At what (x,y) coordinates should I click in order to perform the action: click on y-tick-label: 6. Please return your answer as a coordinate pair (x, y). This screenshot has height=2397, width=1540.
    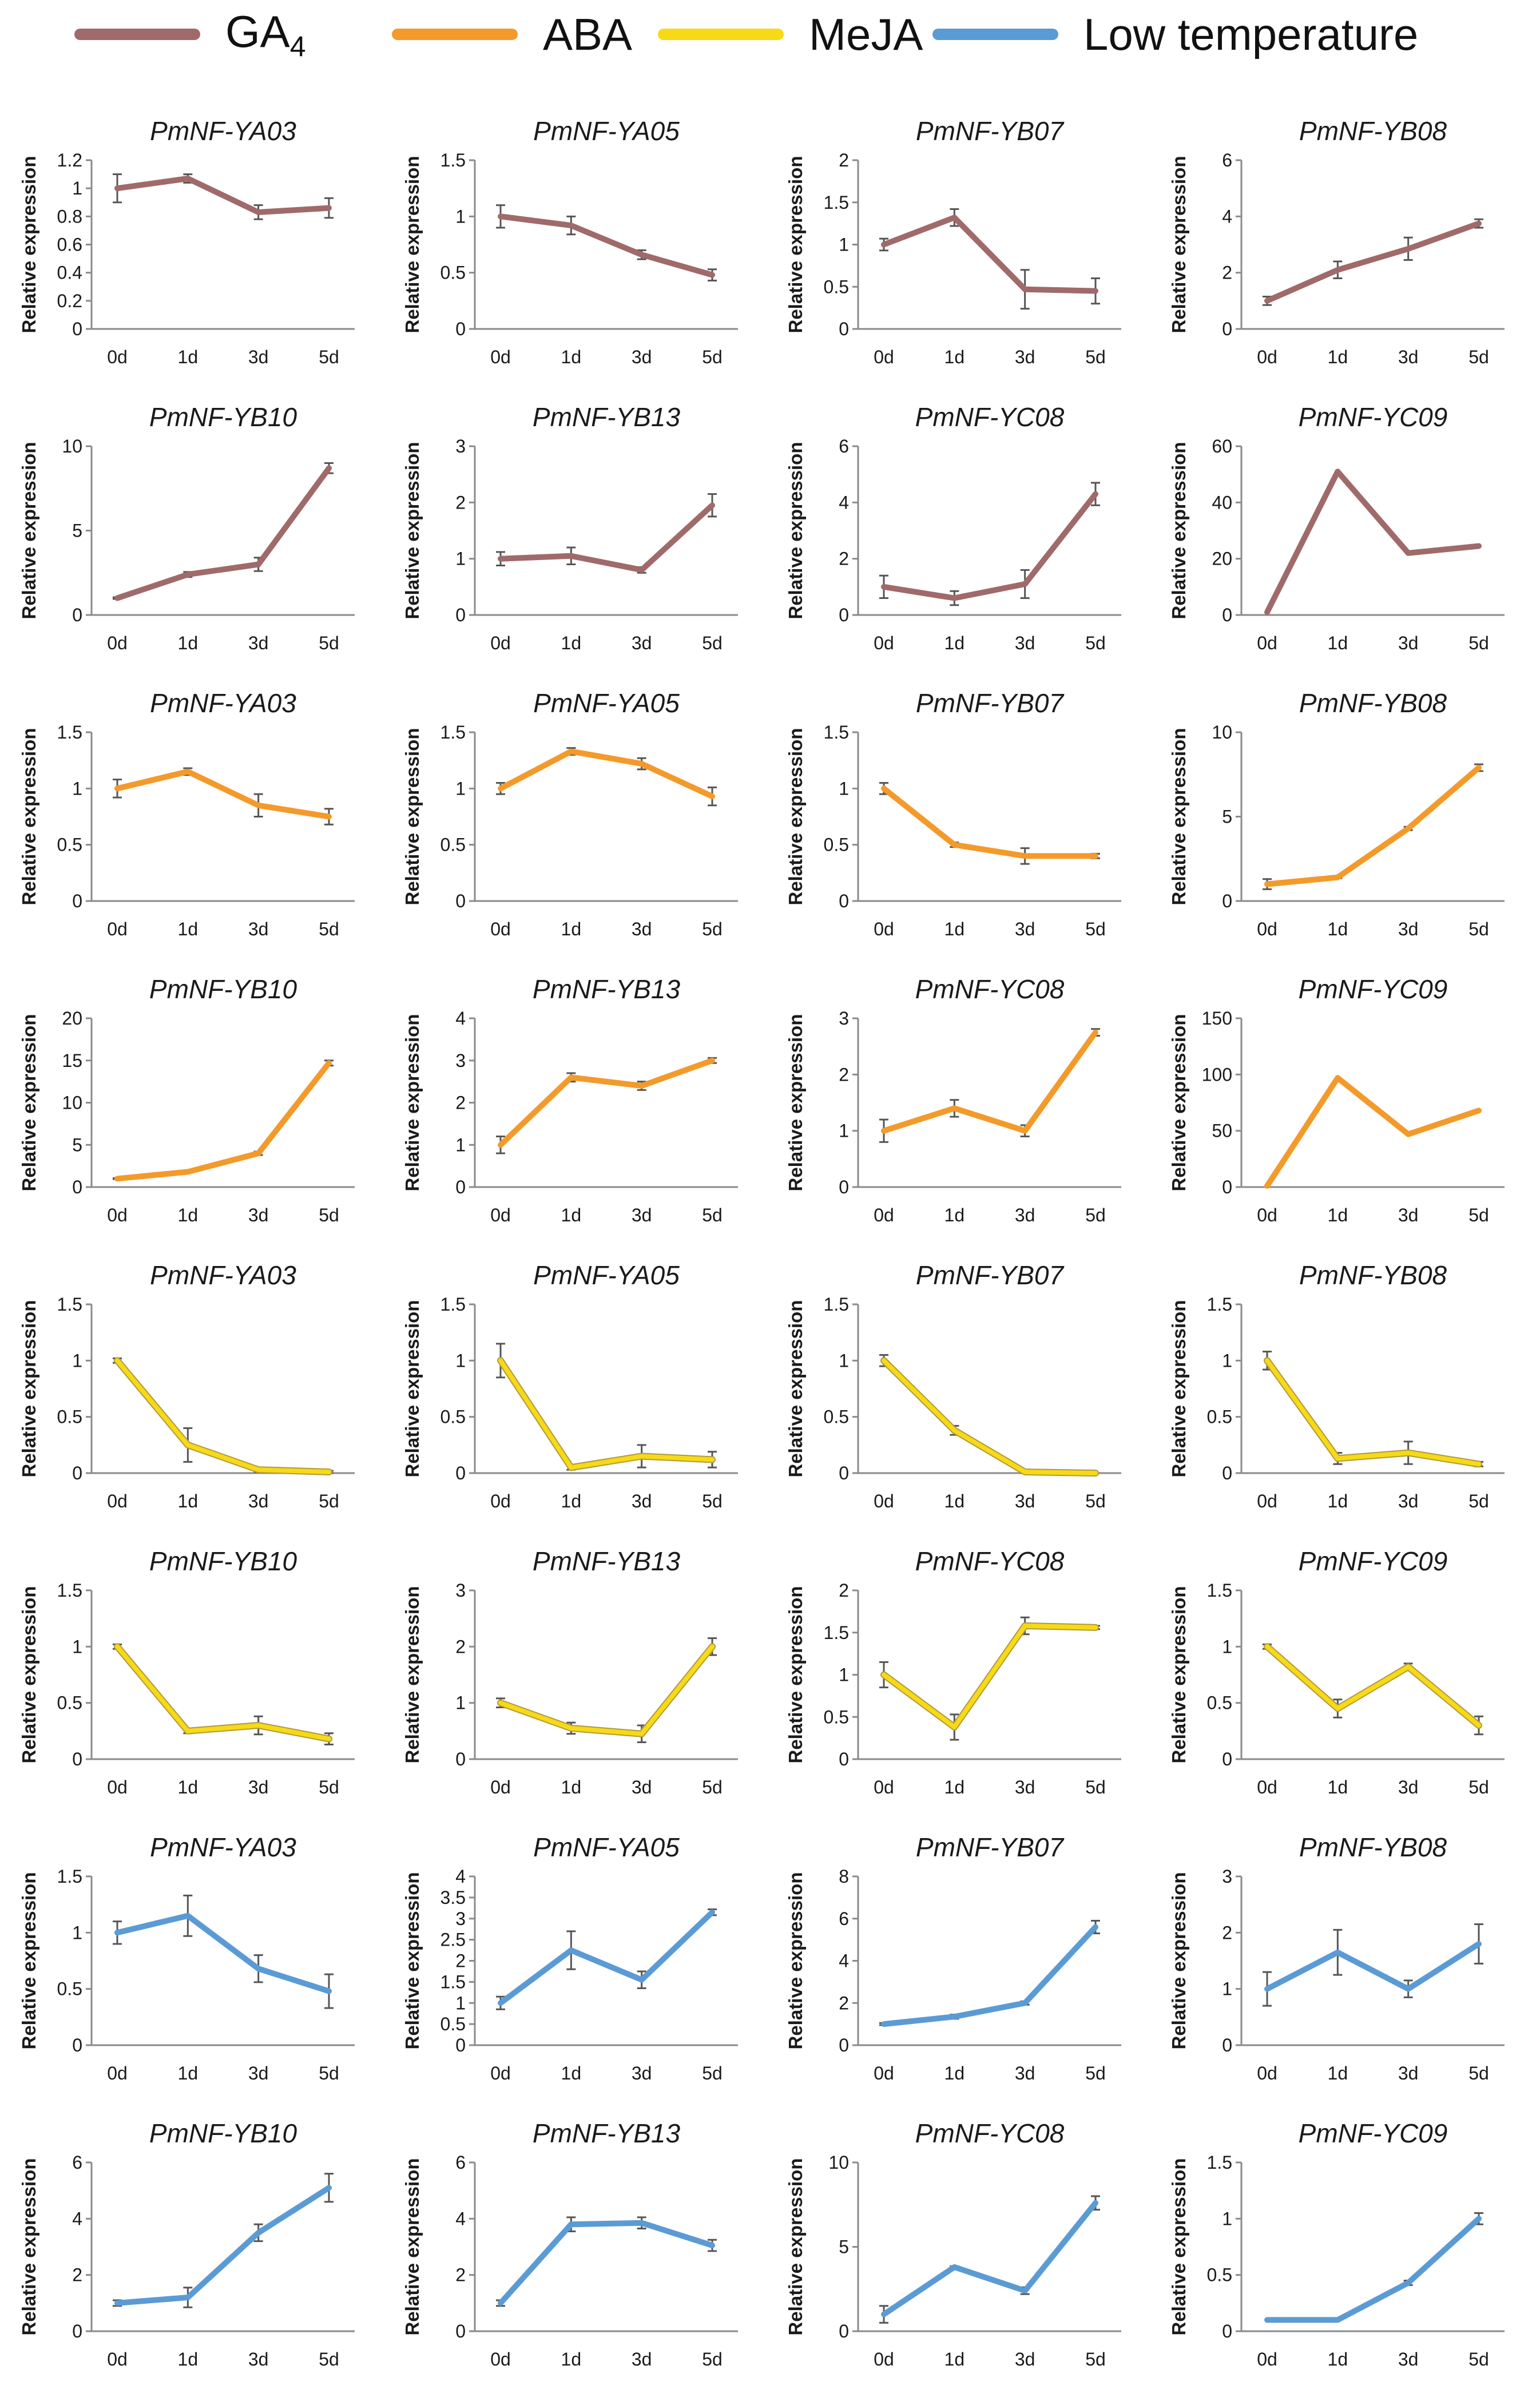
    Looking at the image, I should click on (1227, 160).